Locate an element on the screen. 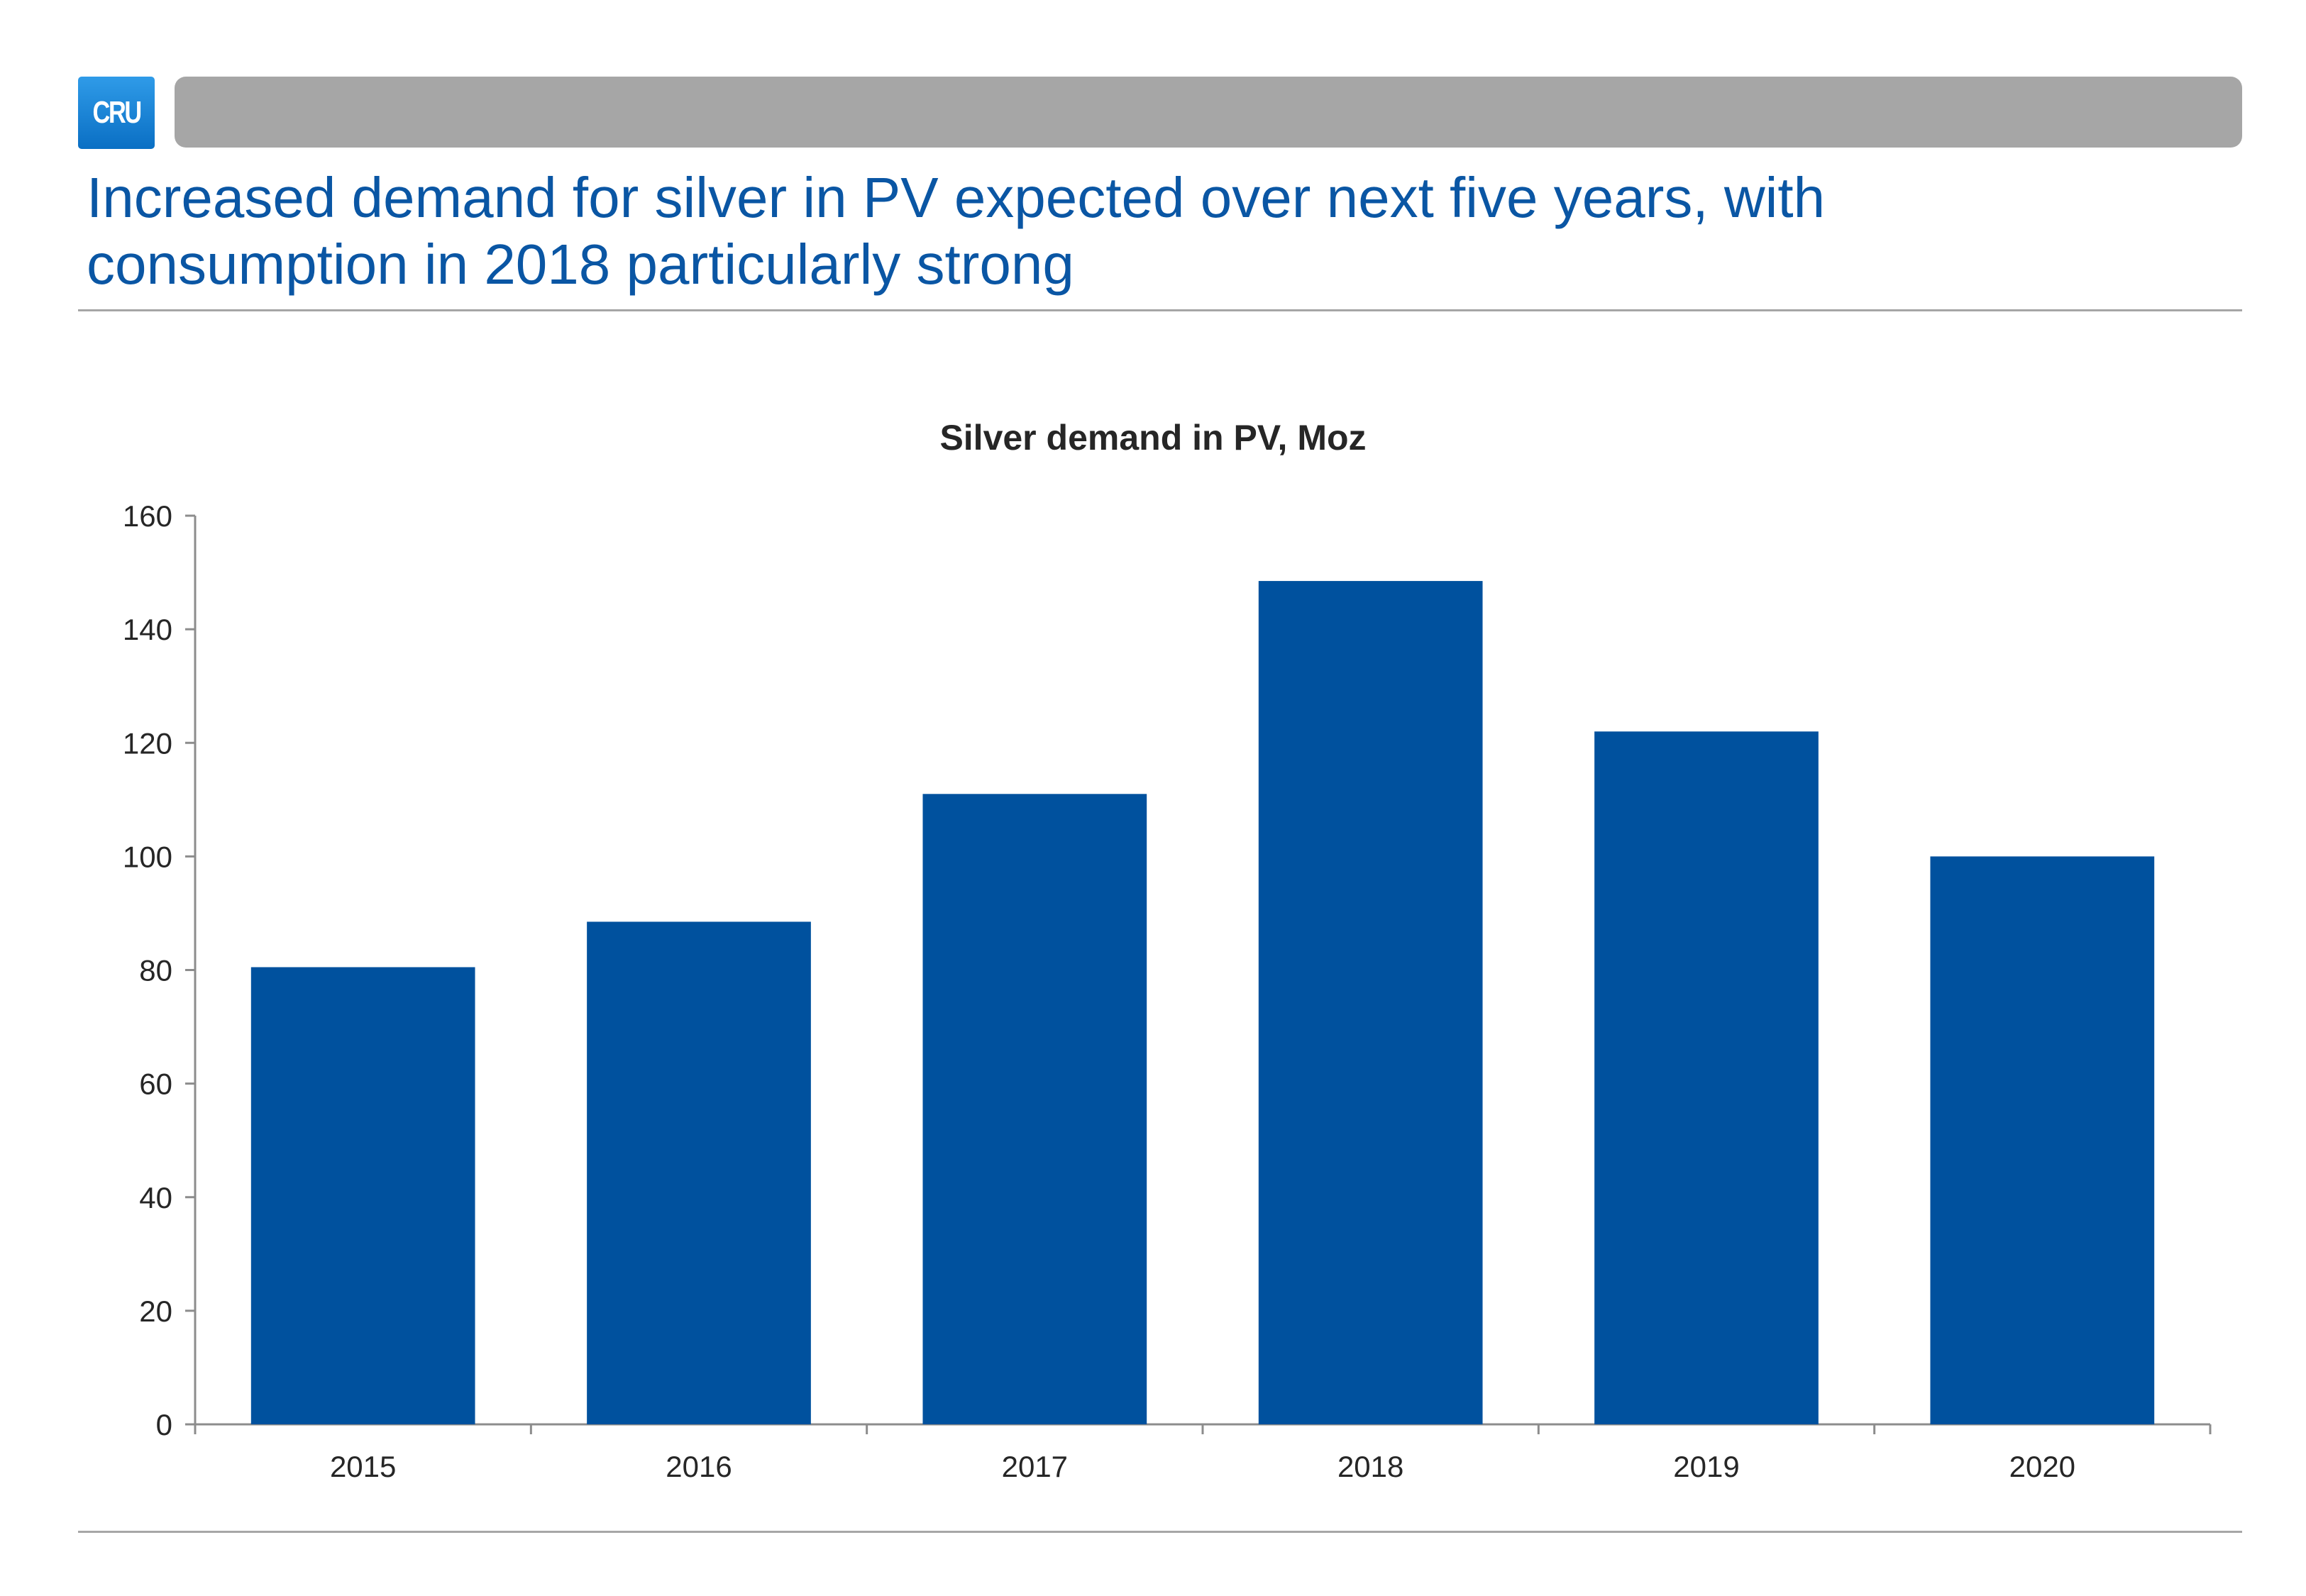 This screenshot has width=2306, height=1596. chart-title: Silver demand in PV, Moz is located at coordinates (1153, 438).